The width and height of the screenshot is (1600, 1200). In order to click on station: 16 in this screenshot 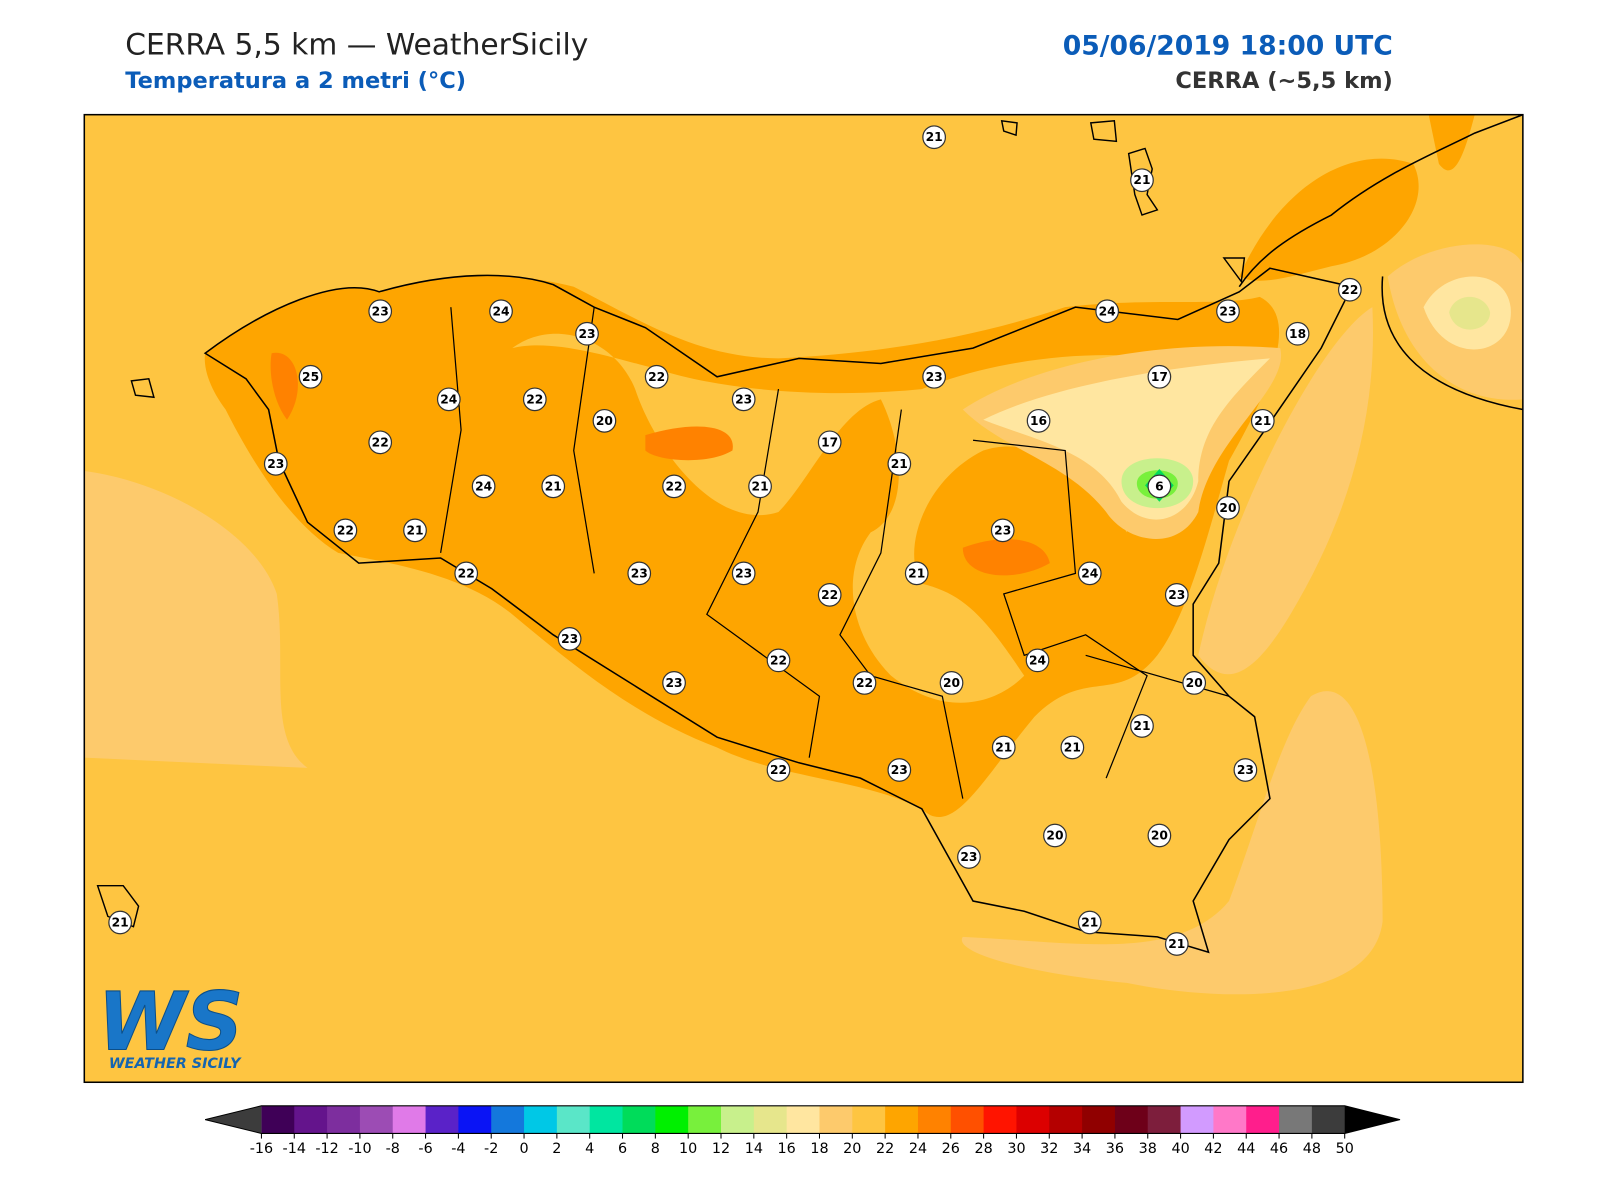, I will do `click(1038, 420)`.